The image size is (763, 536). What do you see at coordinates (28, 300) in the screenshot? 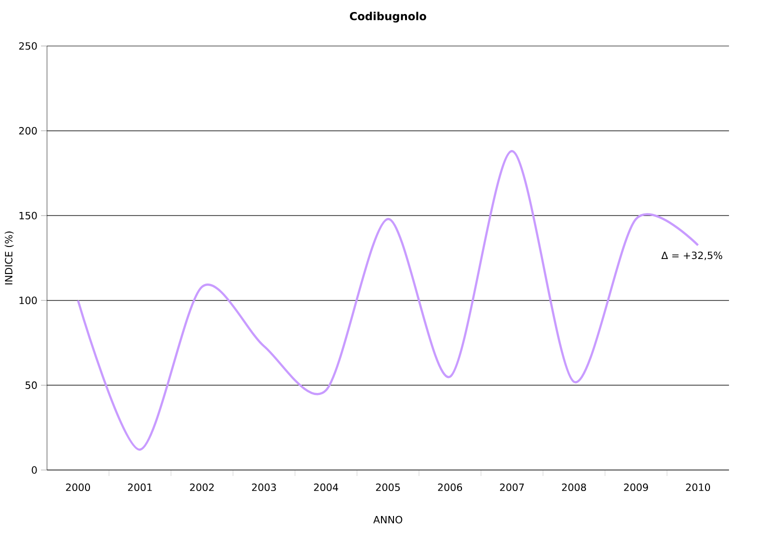
I see `y-tick-label: 100` at bounding box center [28, 300].